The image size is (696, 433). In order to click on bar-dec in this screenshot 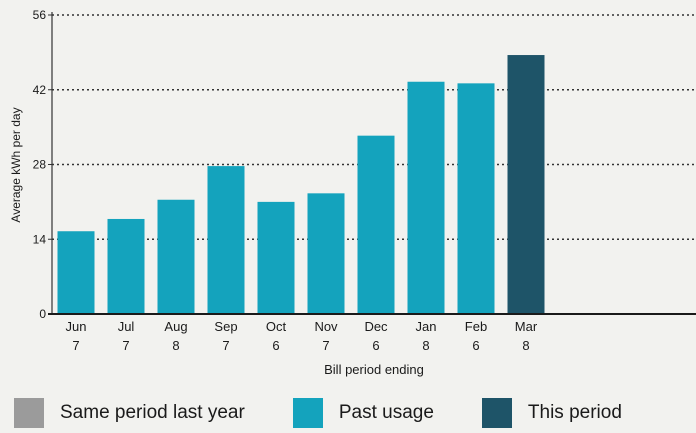, I will do `click(376, 225)`.